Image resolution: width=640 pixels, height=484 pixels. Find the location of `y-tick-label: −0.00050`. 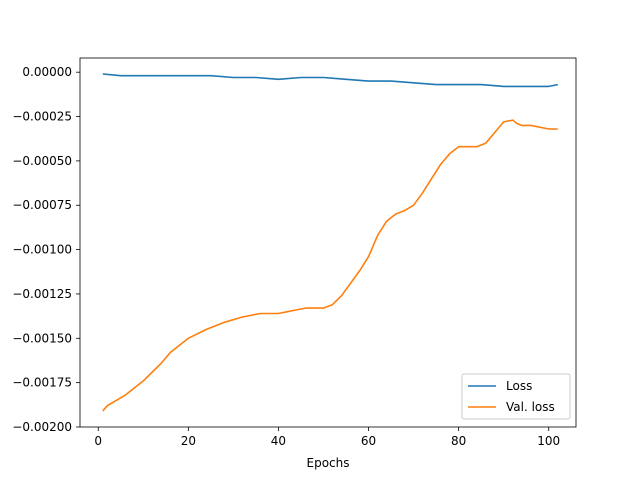

y-tick-label: −0.00050 is located at coordinates (42, 161).